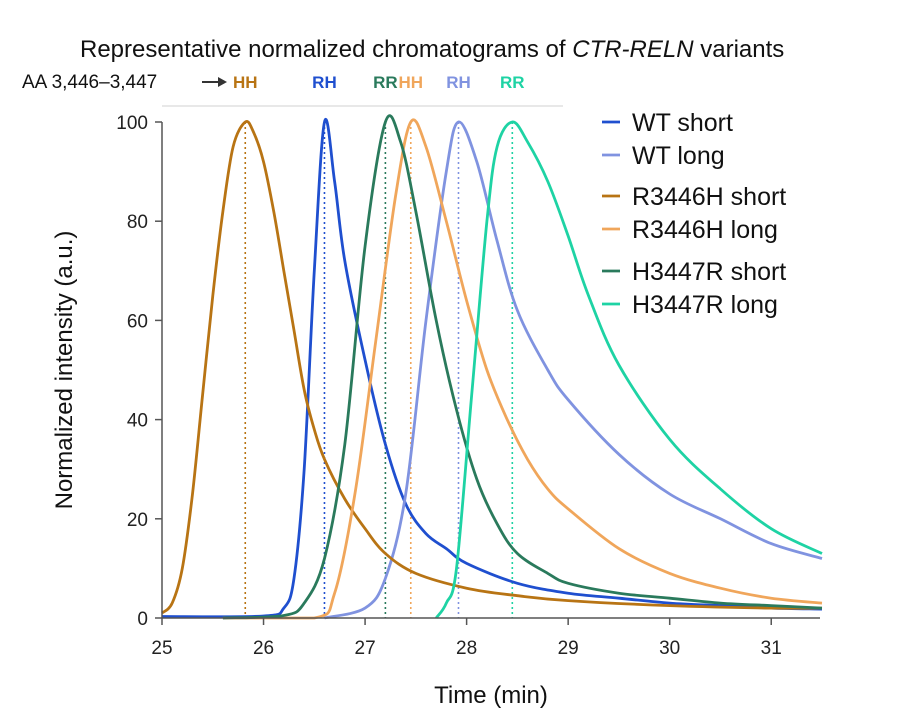 The image size is (900, 718). Describe the element at coordinates (137, 520) in the screenshot. I see `y-tick-label: 20` at that location.